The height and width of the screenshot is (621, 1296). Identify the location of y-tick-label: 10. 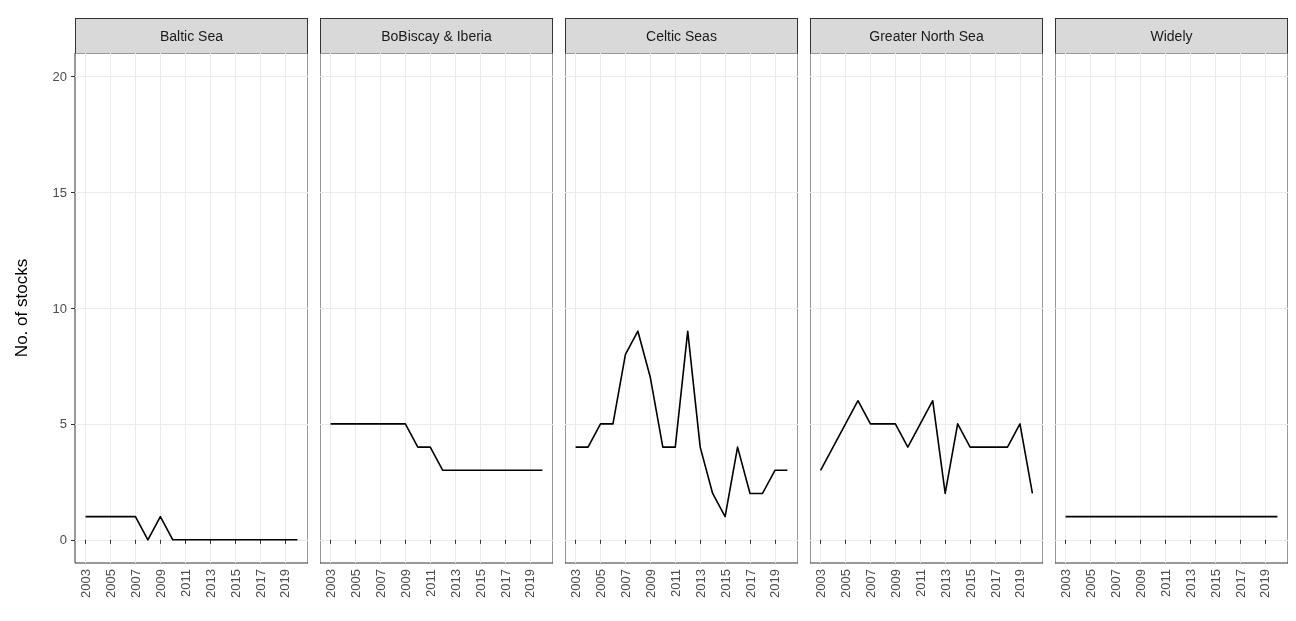
(59, 308).